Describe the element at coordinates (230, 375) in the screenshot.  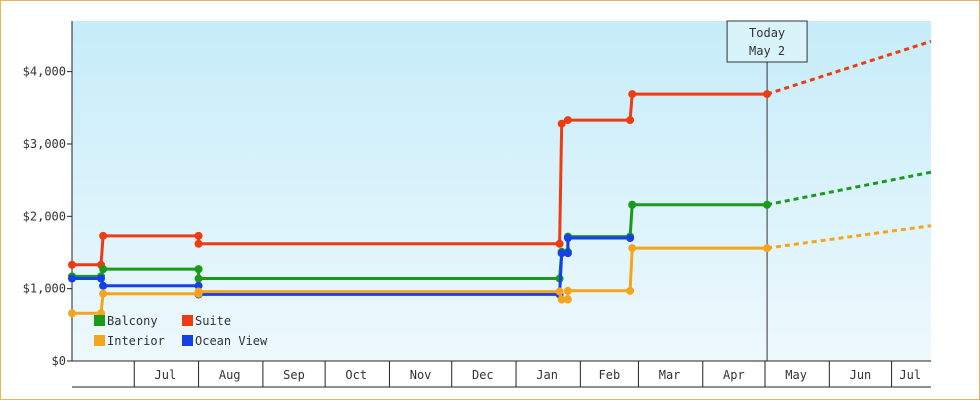
I see `x-tick-label: Aug` at that location.